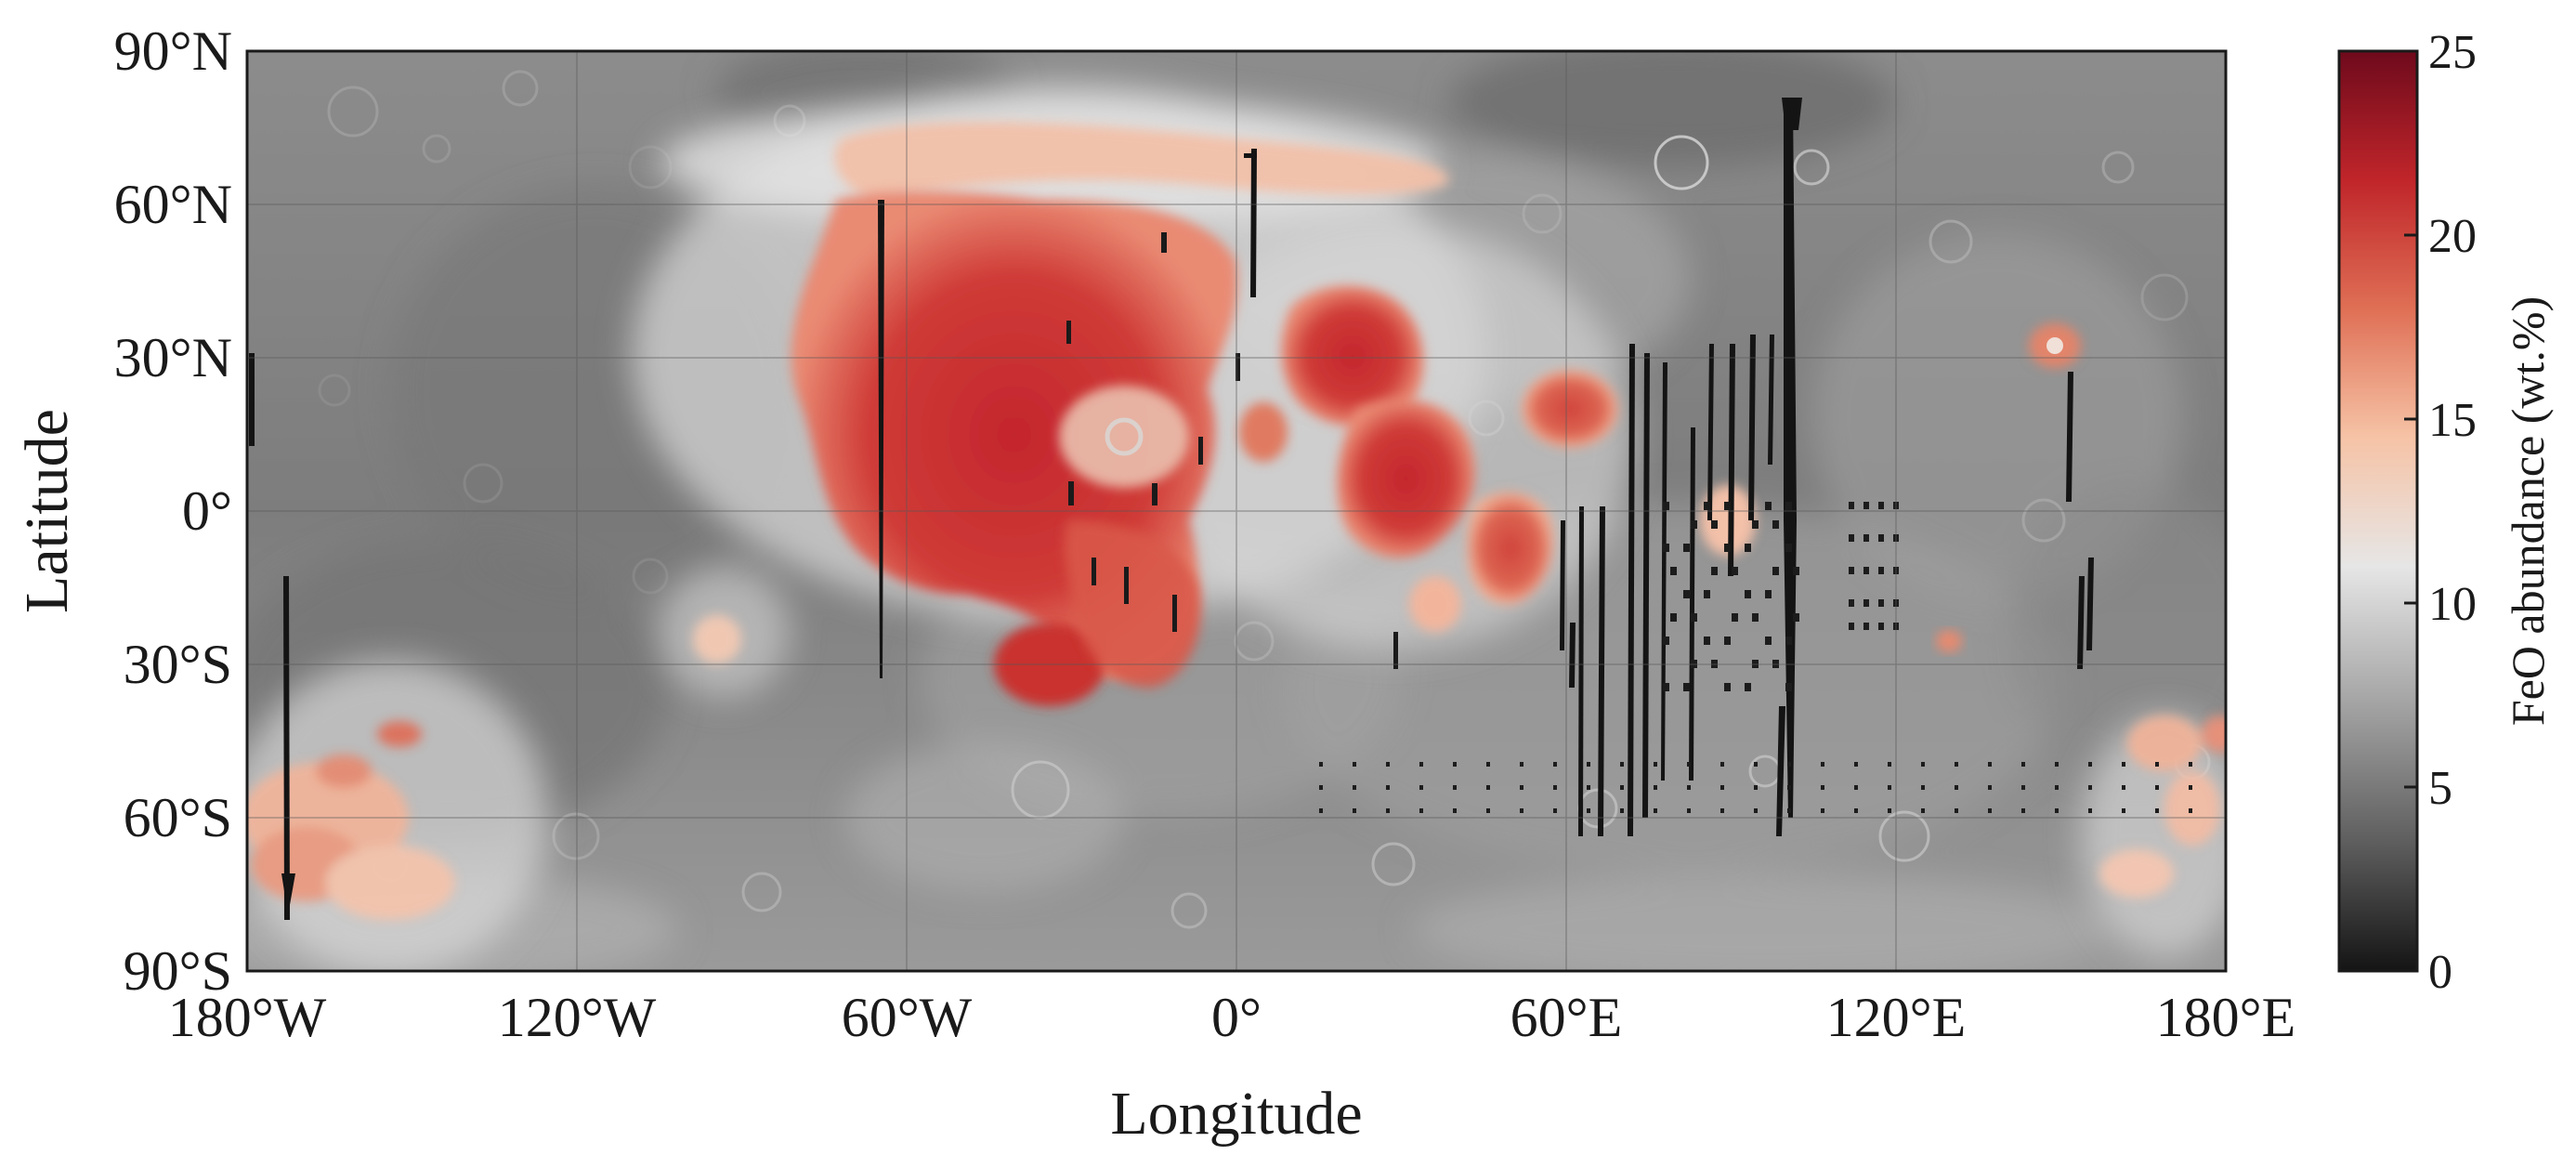 Image resolution: width=2576 pixels, height=1168 pixels. What do you see at coordinates (2528, 511) in the screenshot?
I see `colorbar-label: FeO abundance (wt.%)` at bounding box center [2528, 511].